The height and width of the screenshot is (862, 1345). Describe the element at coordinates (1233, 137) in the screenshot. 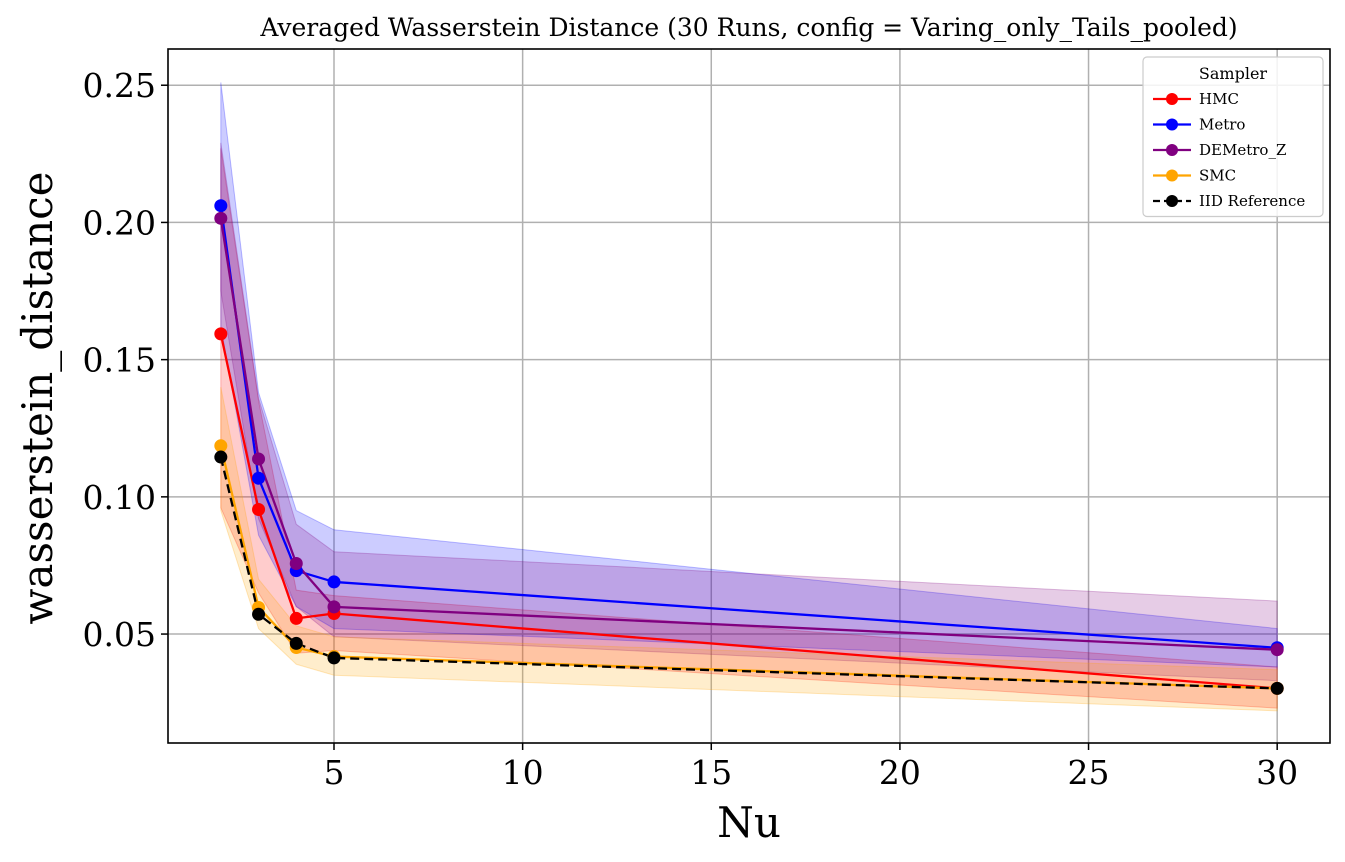

I see `legend: Sampler HMC Metro DEMetro_Z SMC IID Reference` at that location.